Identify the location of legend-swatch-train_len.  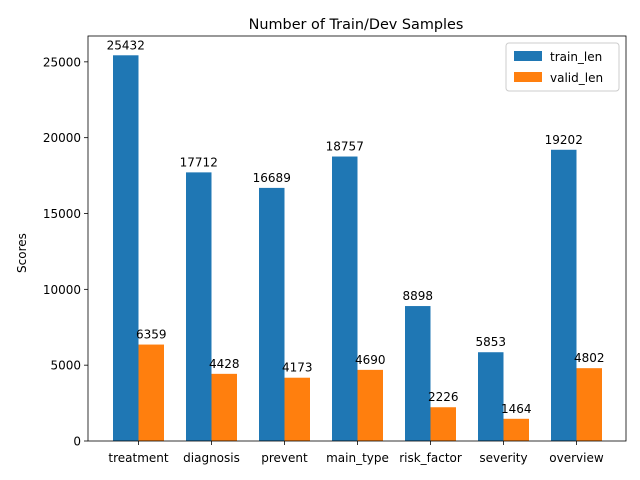
(528, 56).